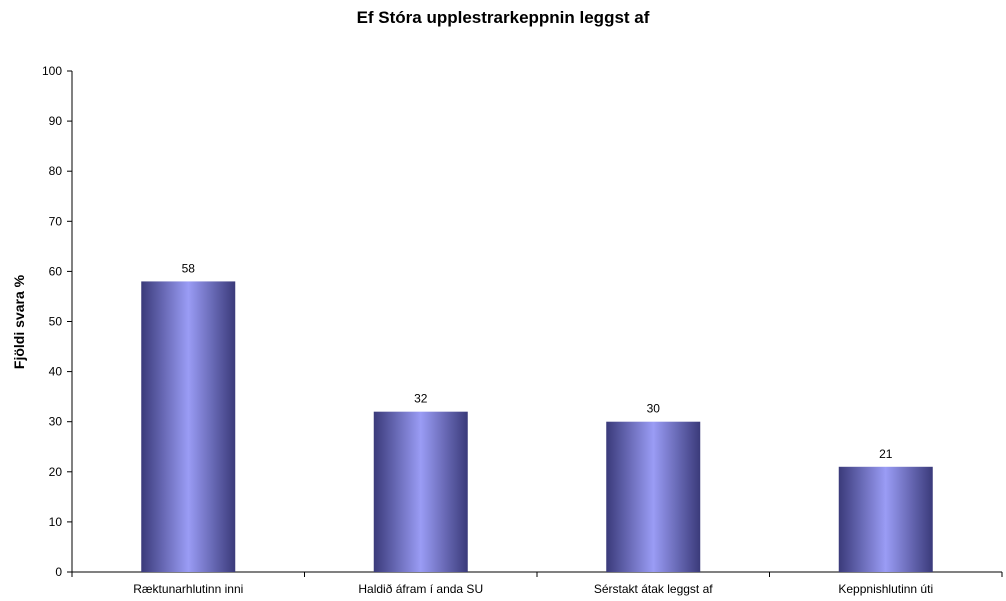  What do you see at coordinates (56, 171) in the screenshot?
I see `y-tick-label: 80` at bounding box center [56, 171].